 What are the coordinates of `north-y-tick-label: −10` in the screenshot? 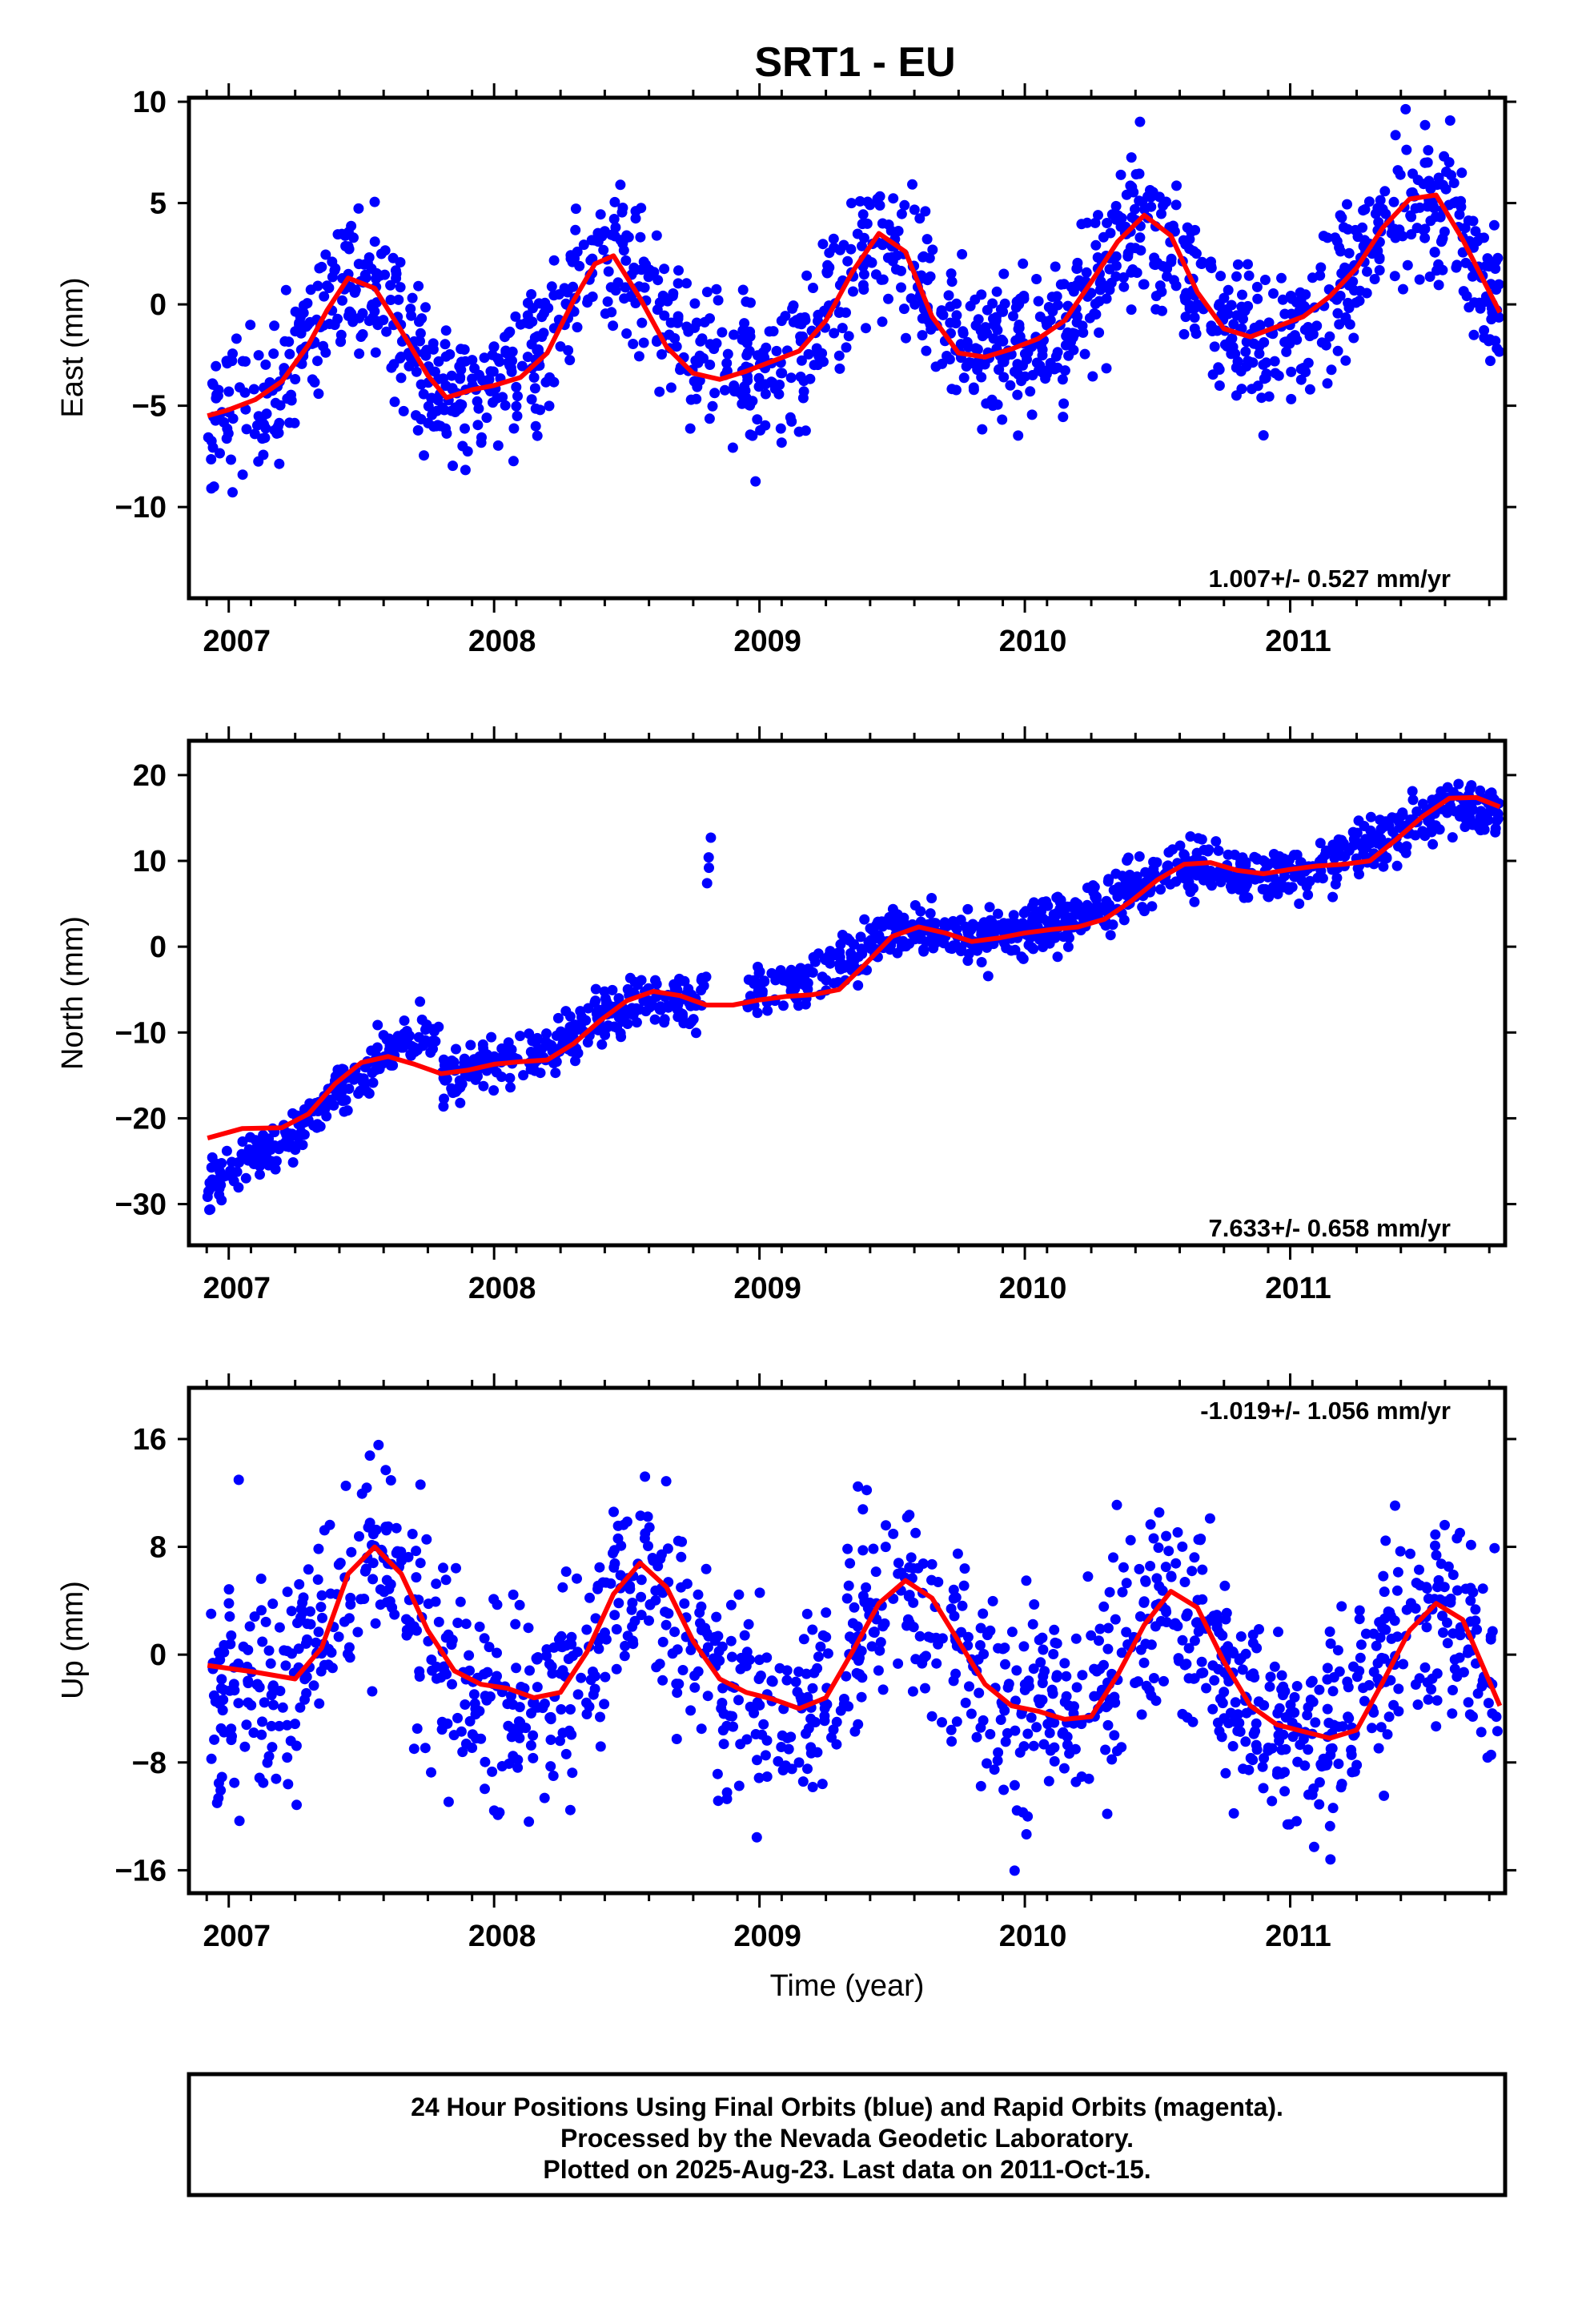 It's located at (141, 1033).